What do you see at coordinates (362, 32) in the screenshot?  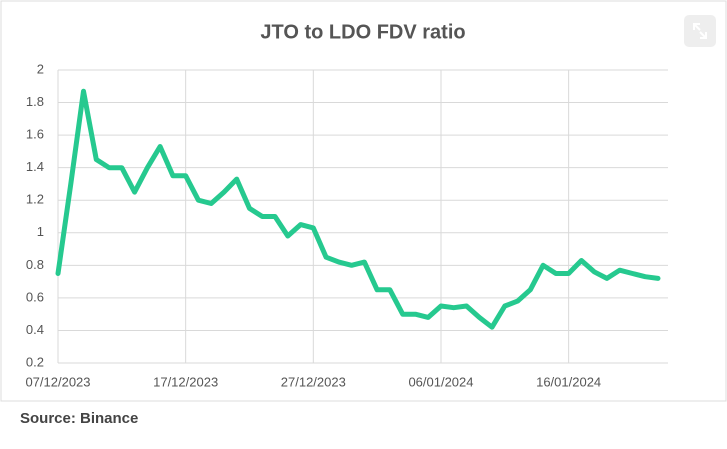 I see `chart-title: JTO to LDO FDV ratio` at bounding box center [362, 32].